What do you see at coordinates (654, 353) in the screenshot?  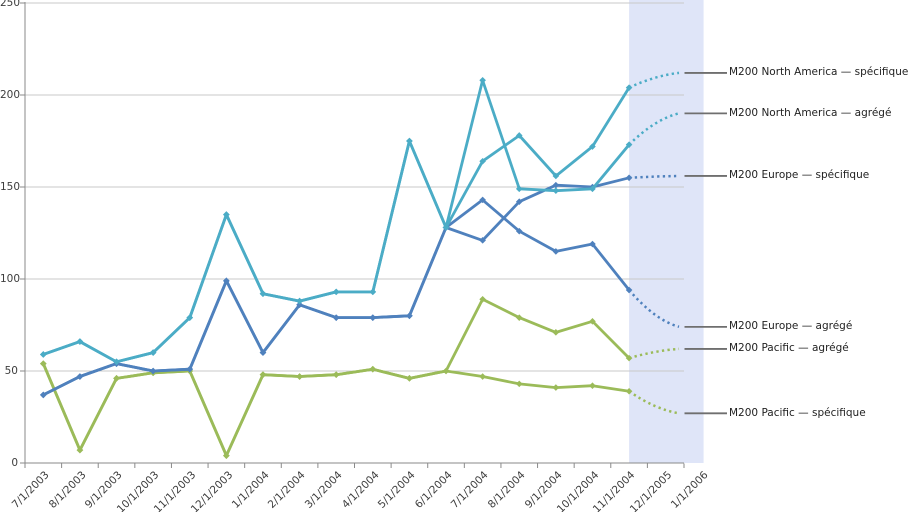 I see `series-pacific-agrege-forecast-line` at bounding box center [654, 353].